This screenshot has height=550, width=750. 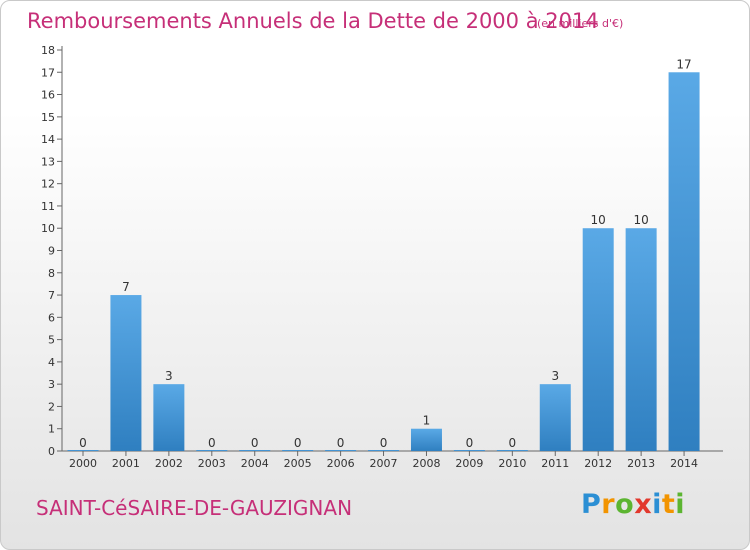 What do you see at coordinates (51, 295) in the screenshot?
I see `y-tick-label: 7` at bounding box center [51, 295].